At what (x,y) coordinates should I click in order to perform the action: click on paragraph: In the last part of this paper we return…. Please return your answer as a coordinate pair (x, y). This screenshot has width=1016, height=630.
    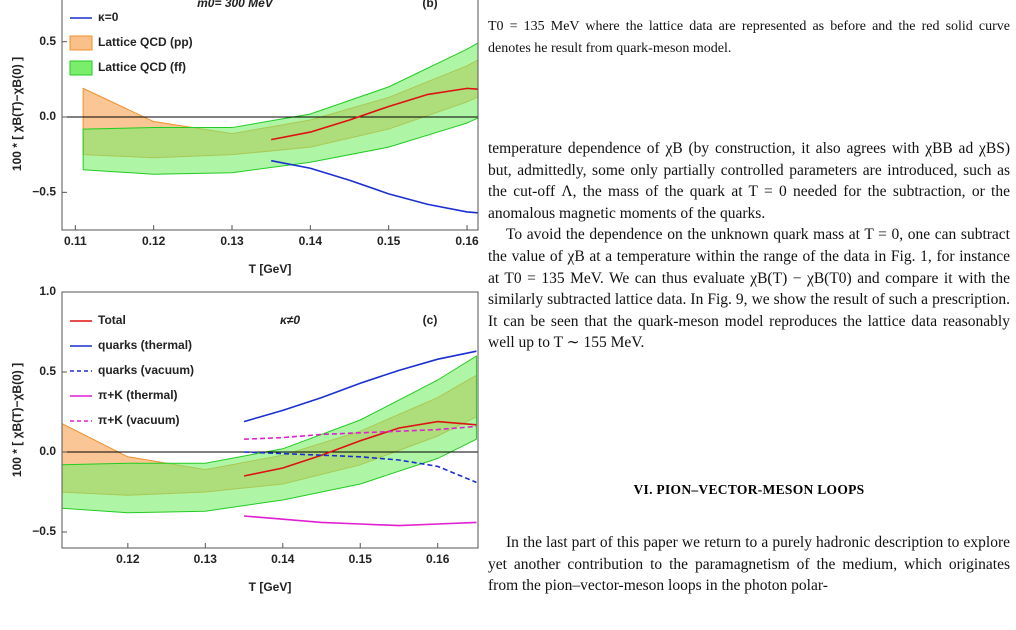
    Looking at the image, I should click on (749, 564).